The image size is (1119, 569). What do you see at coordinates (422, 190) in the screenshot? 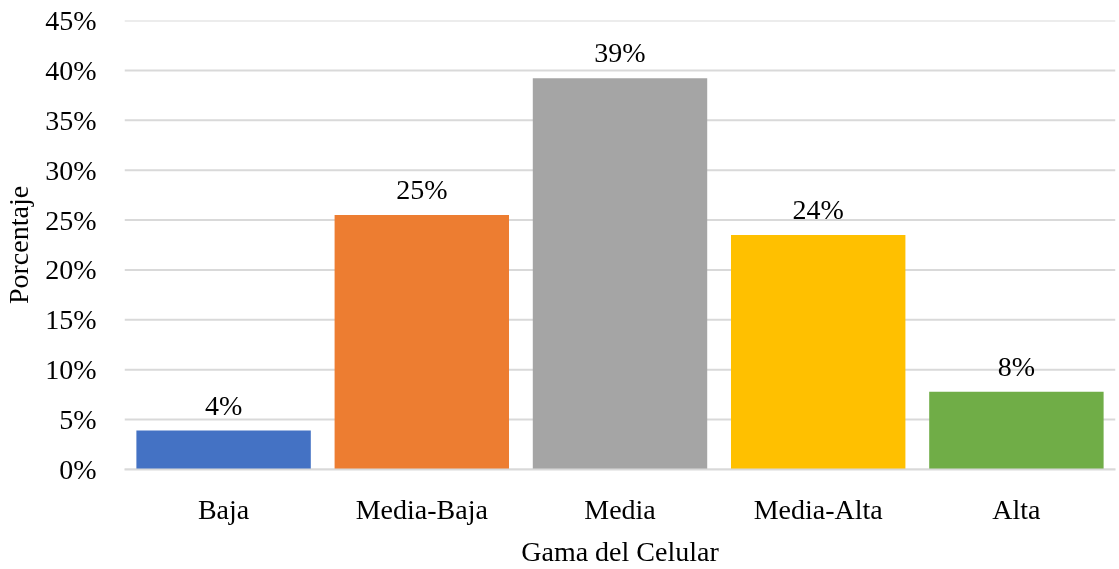
I see `data-label: 25%` at bounding box center [422, 190].